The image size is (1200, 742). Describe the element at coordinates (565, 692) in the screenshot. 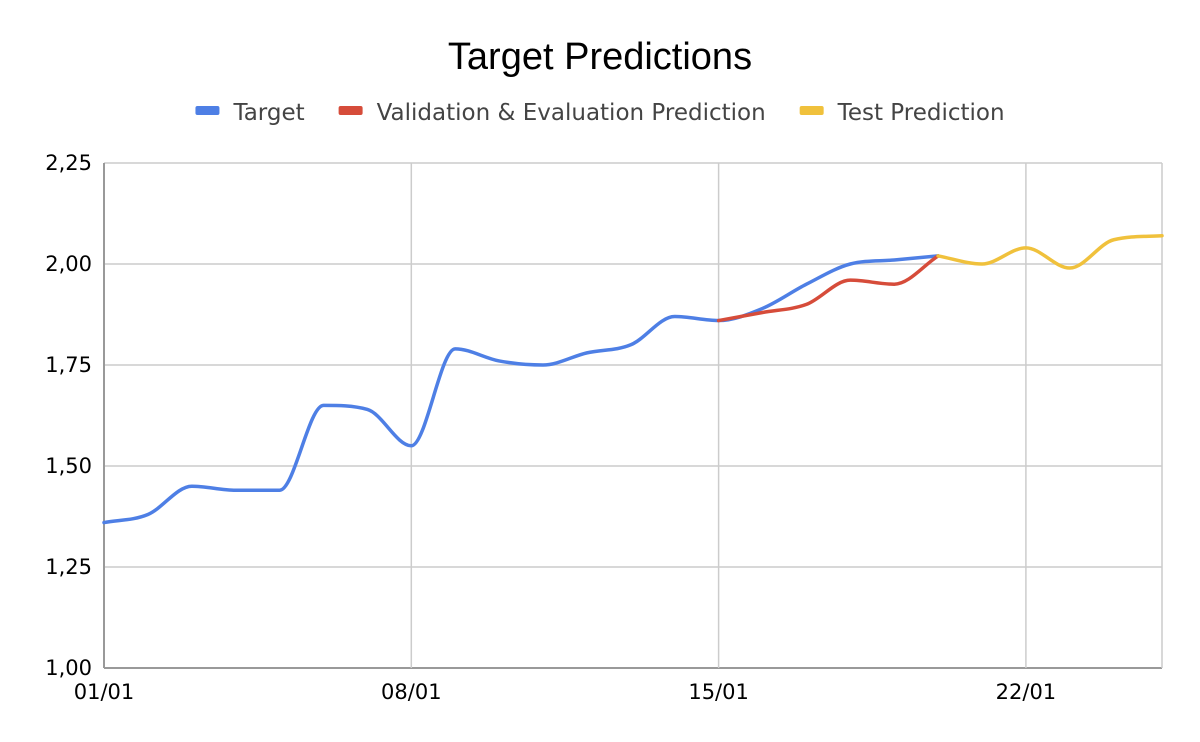

I see `x-axis-ticks: 01/01 08/01 15/01 22/01` at that location.